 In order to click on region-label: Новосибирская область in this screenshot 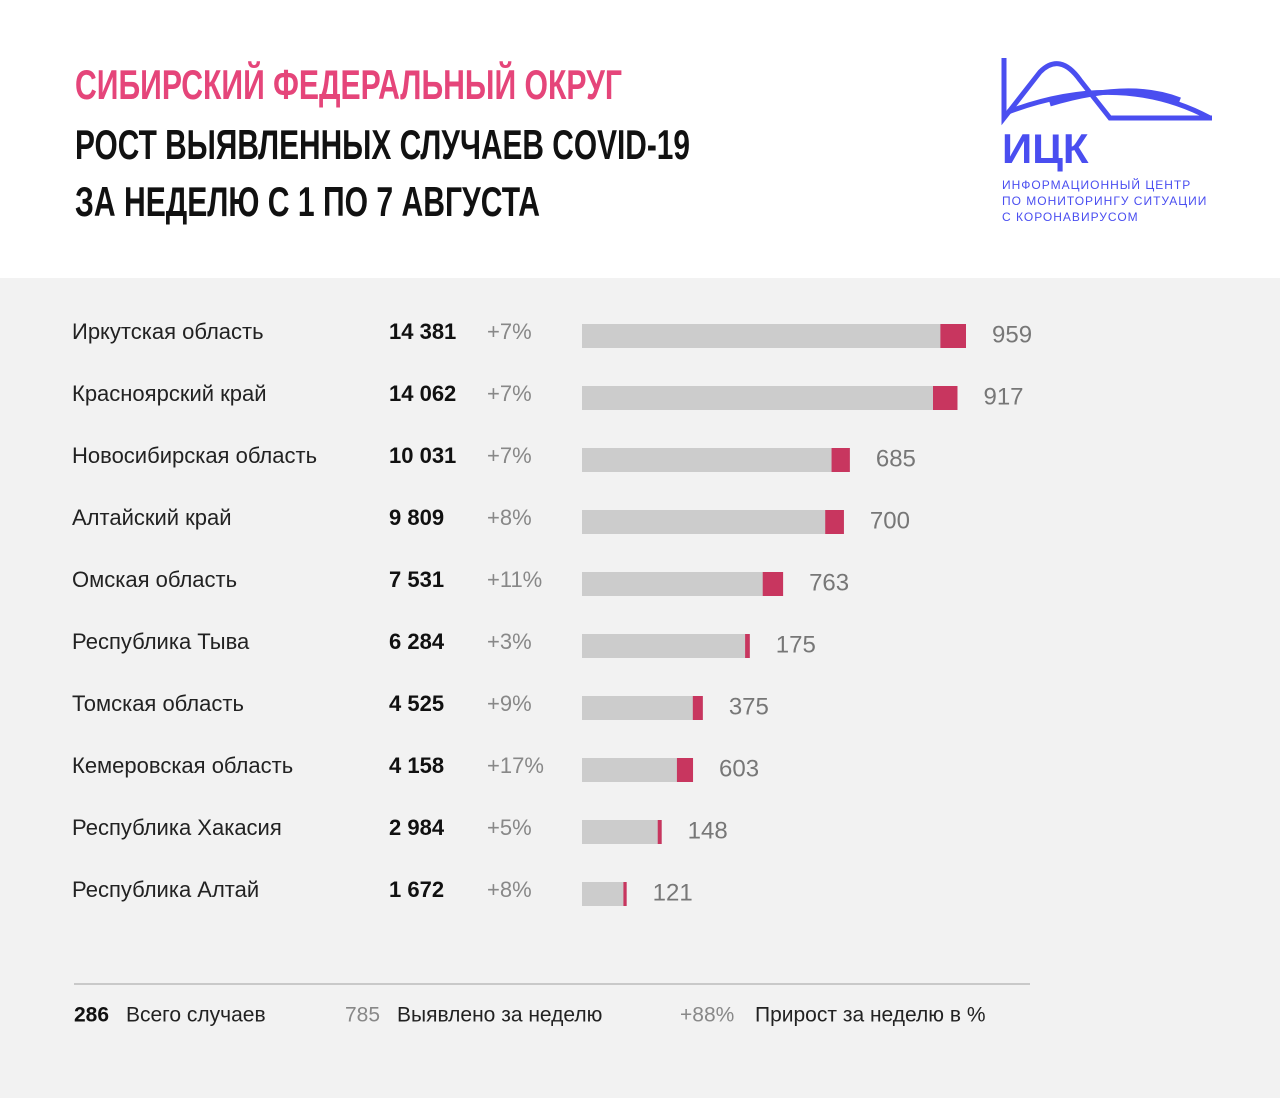, I will do `click(194, 455)`.